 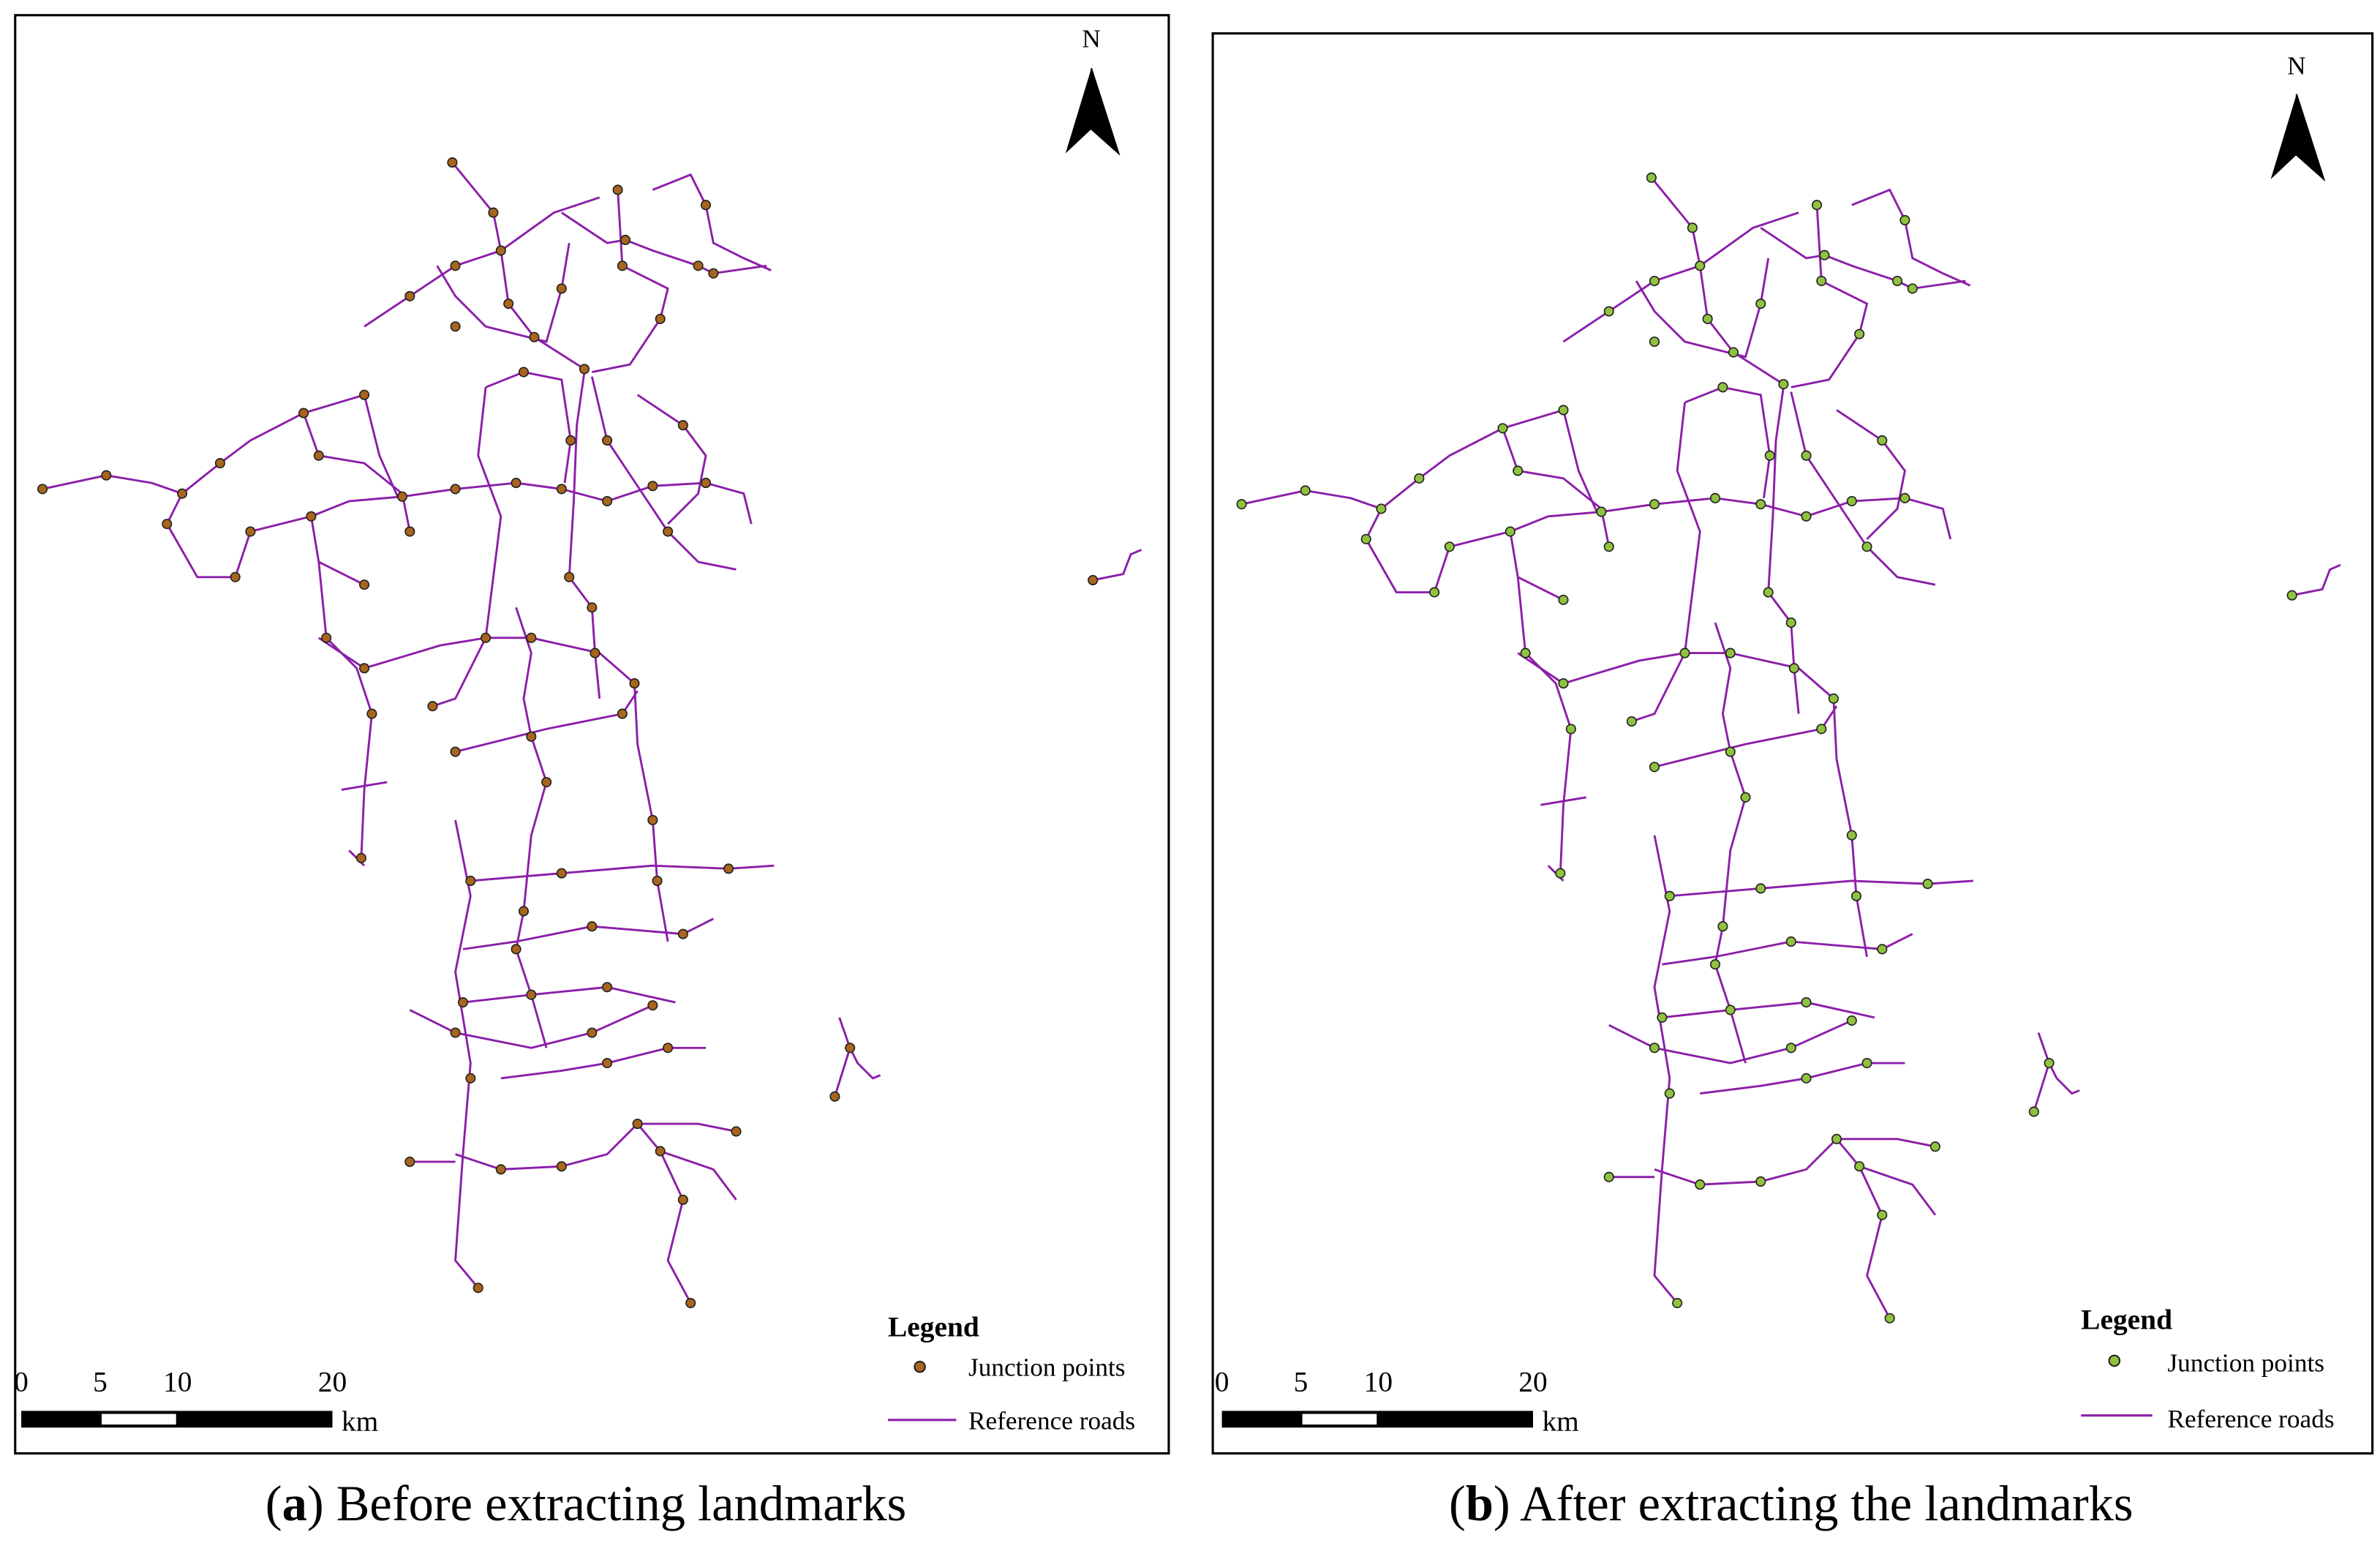 What do you see at coordinates (607, 1504) in the screenshot?
I see `caption-text: ) Before extracting landmarks` at bounding box center [607, 1504].